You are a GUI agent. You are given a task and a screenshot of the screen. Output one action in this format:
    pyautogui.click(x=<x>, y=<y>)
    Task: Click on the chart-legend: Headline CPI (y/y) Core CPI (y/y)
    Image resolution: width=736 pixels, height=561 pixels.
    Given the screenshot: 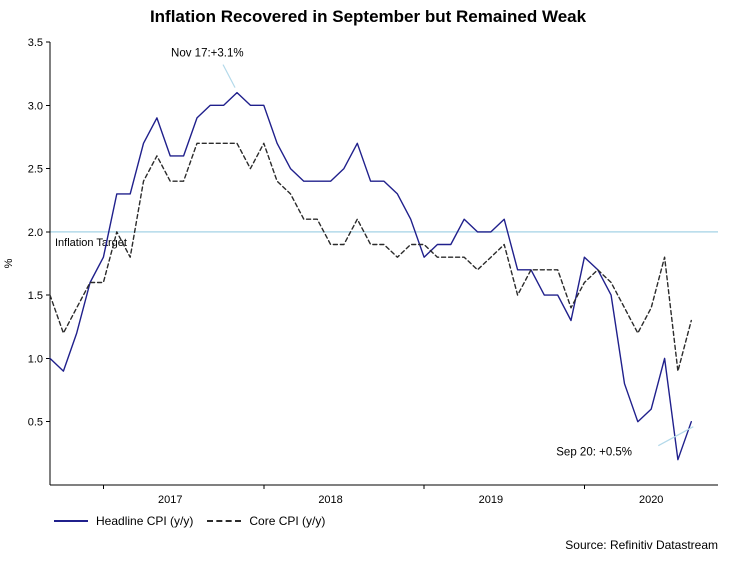 What is the action you would take?
    pyautogui.click(x=189, y=521)
    